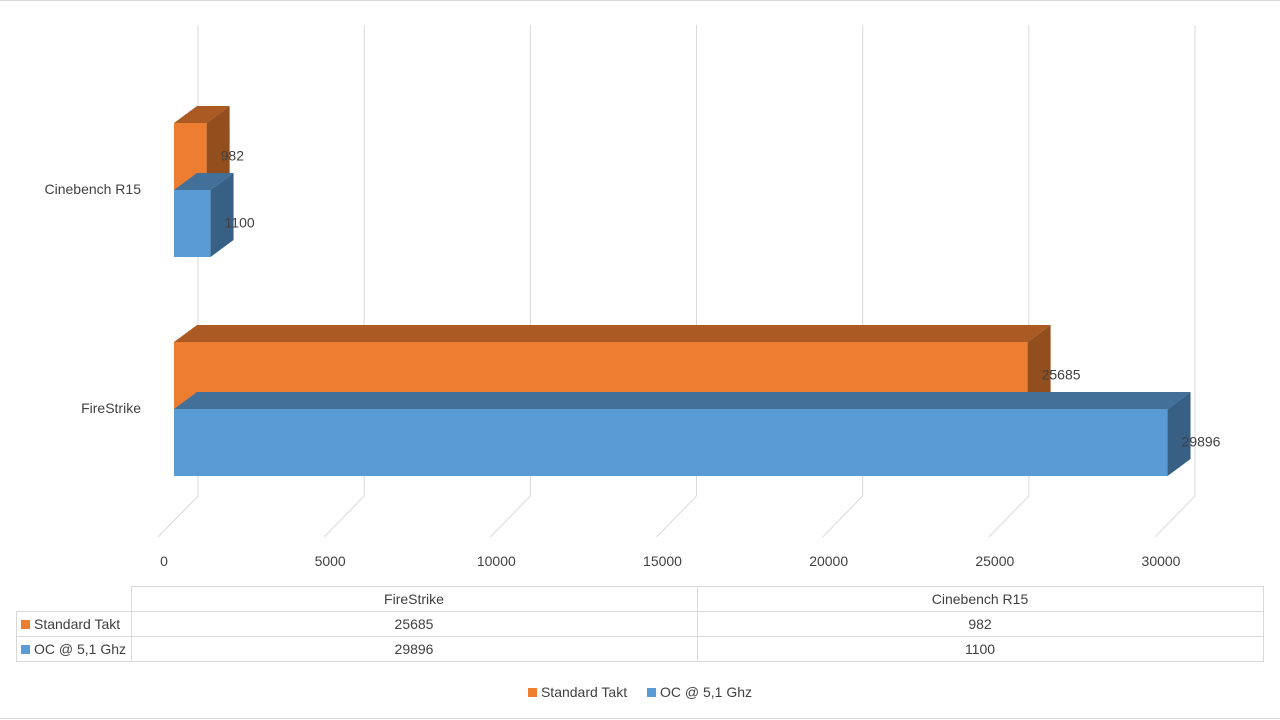 This screenshot has height=720, width=1280. I want to click on data-table-cell: 1100, so click(980, 649).